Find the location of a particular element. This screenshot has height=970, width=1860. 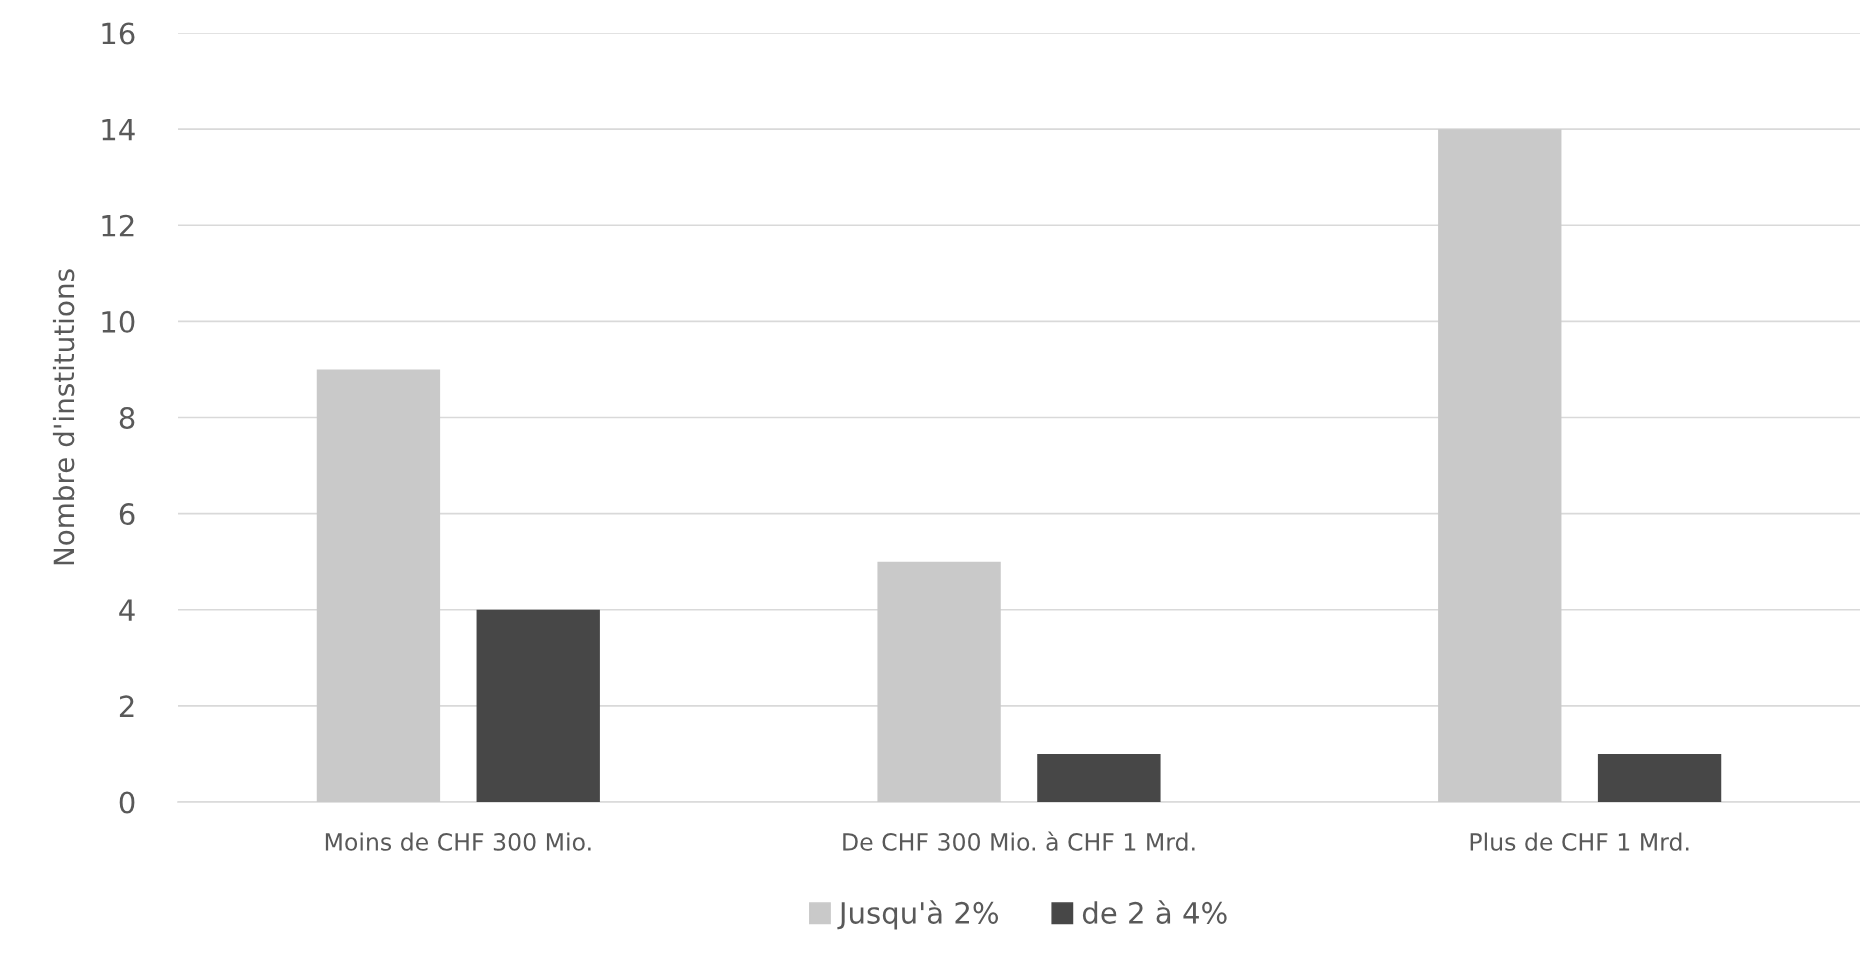

y-tick-label: 12 is located at coordinates (118, 225).